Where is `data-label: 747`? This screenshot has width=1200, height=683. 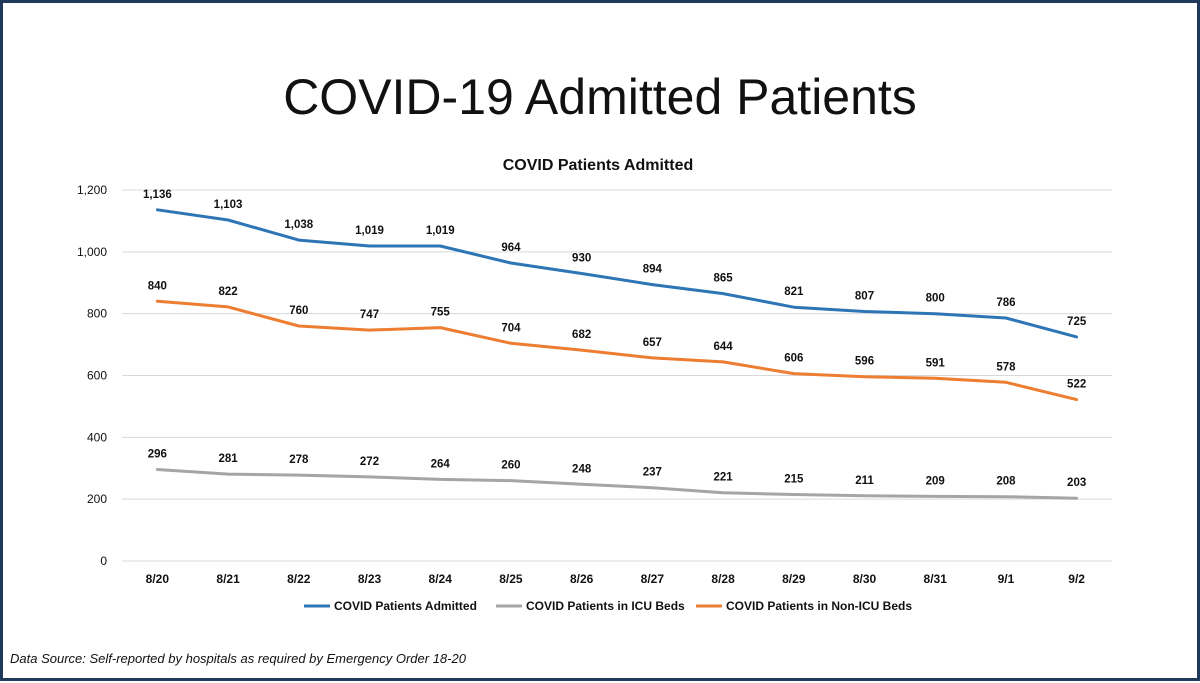
data-label: 747 is located at coordinates (369, 315).